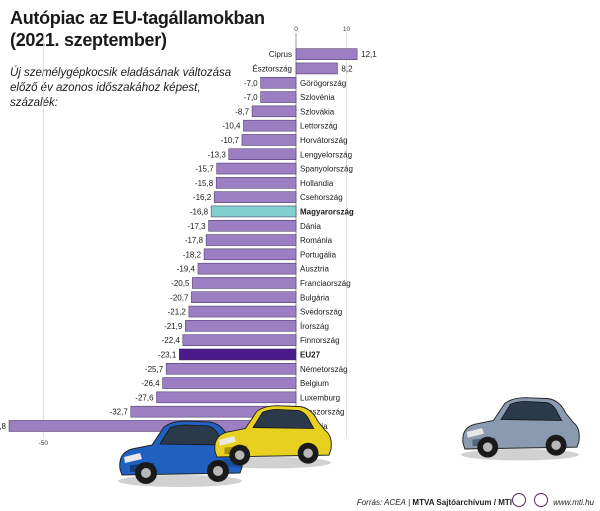 Image resolution: width=600 pixels, height=511 pixels. Describe the element at coordinates (317, 97) in the screenshot. I see `category-label: Szlovénia` at that location.